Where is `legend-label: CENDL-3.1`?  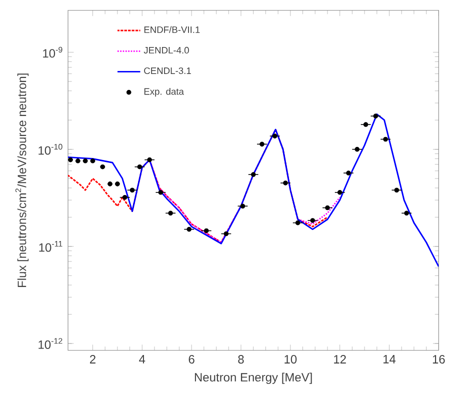 legend-label: CENDL-3.1 is located at coordinates (167, 70).